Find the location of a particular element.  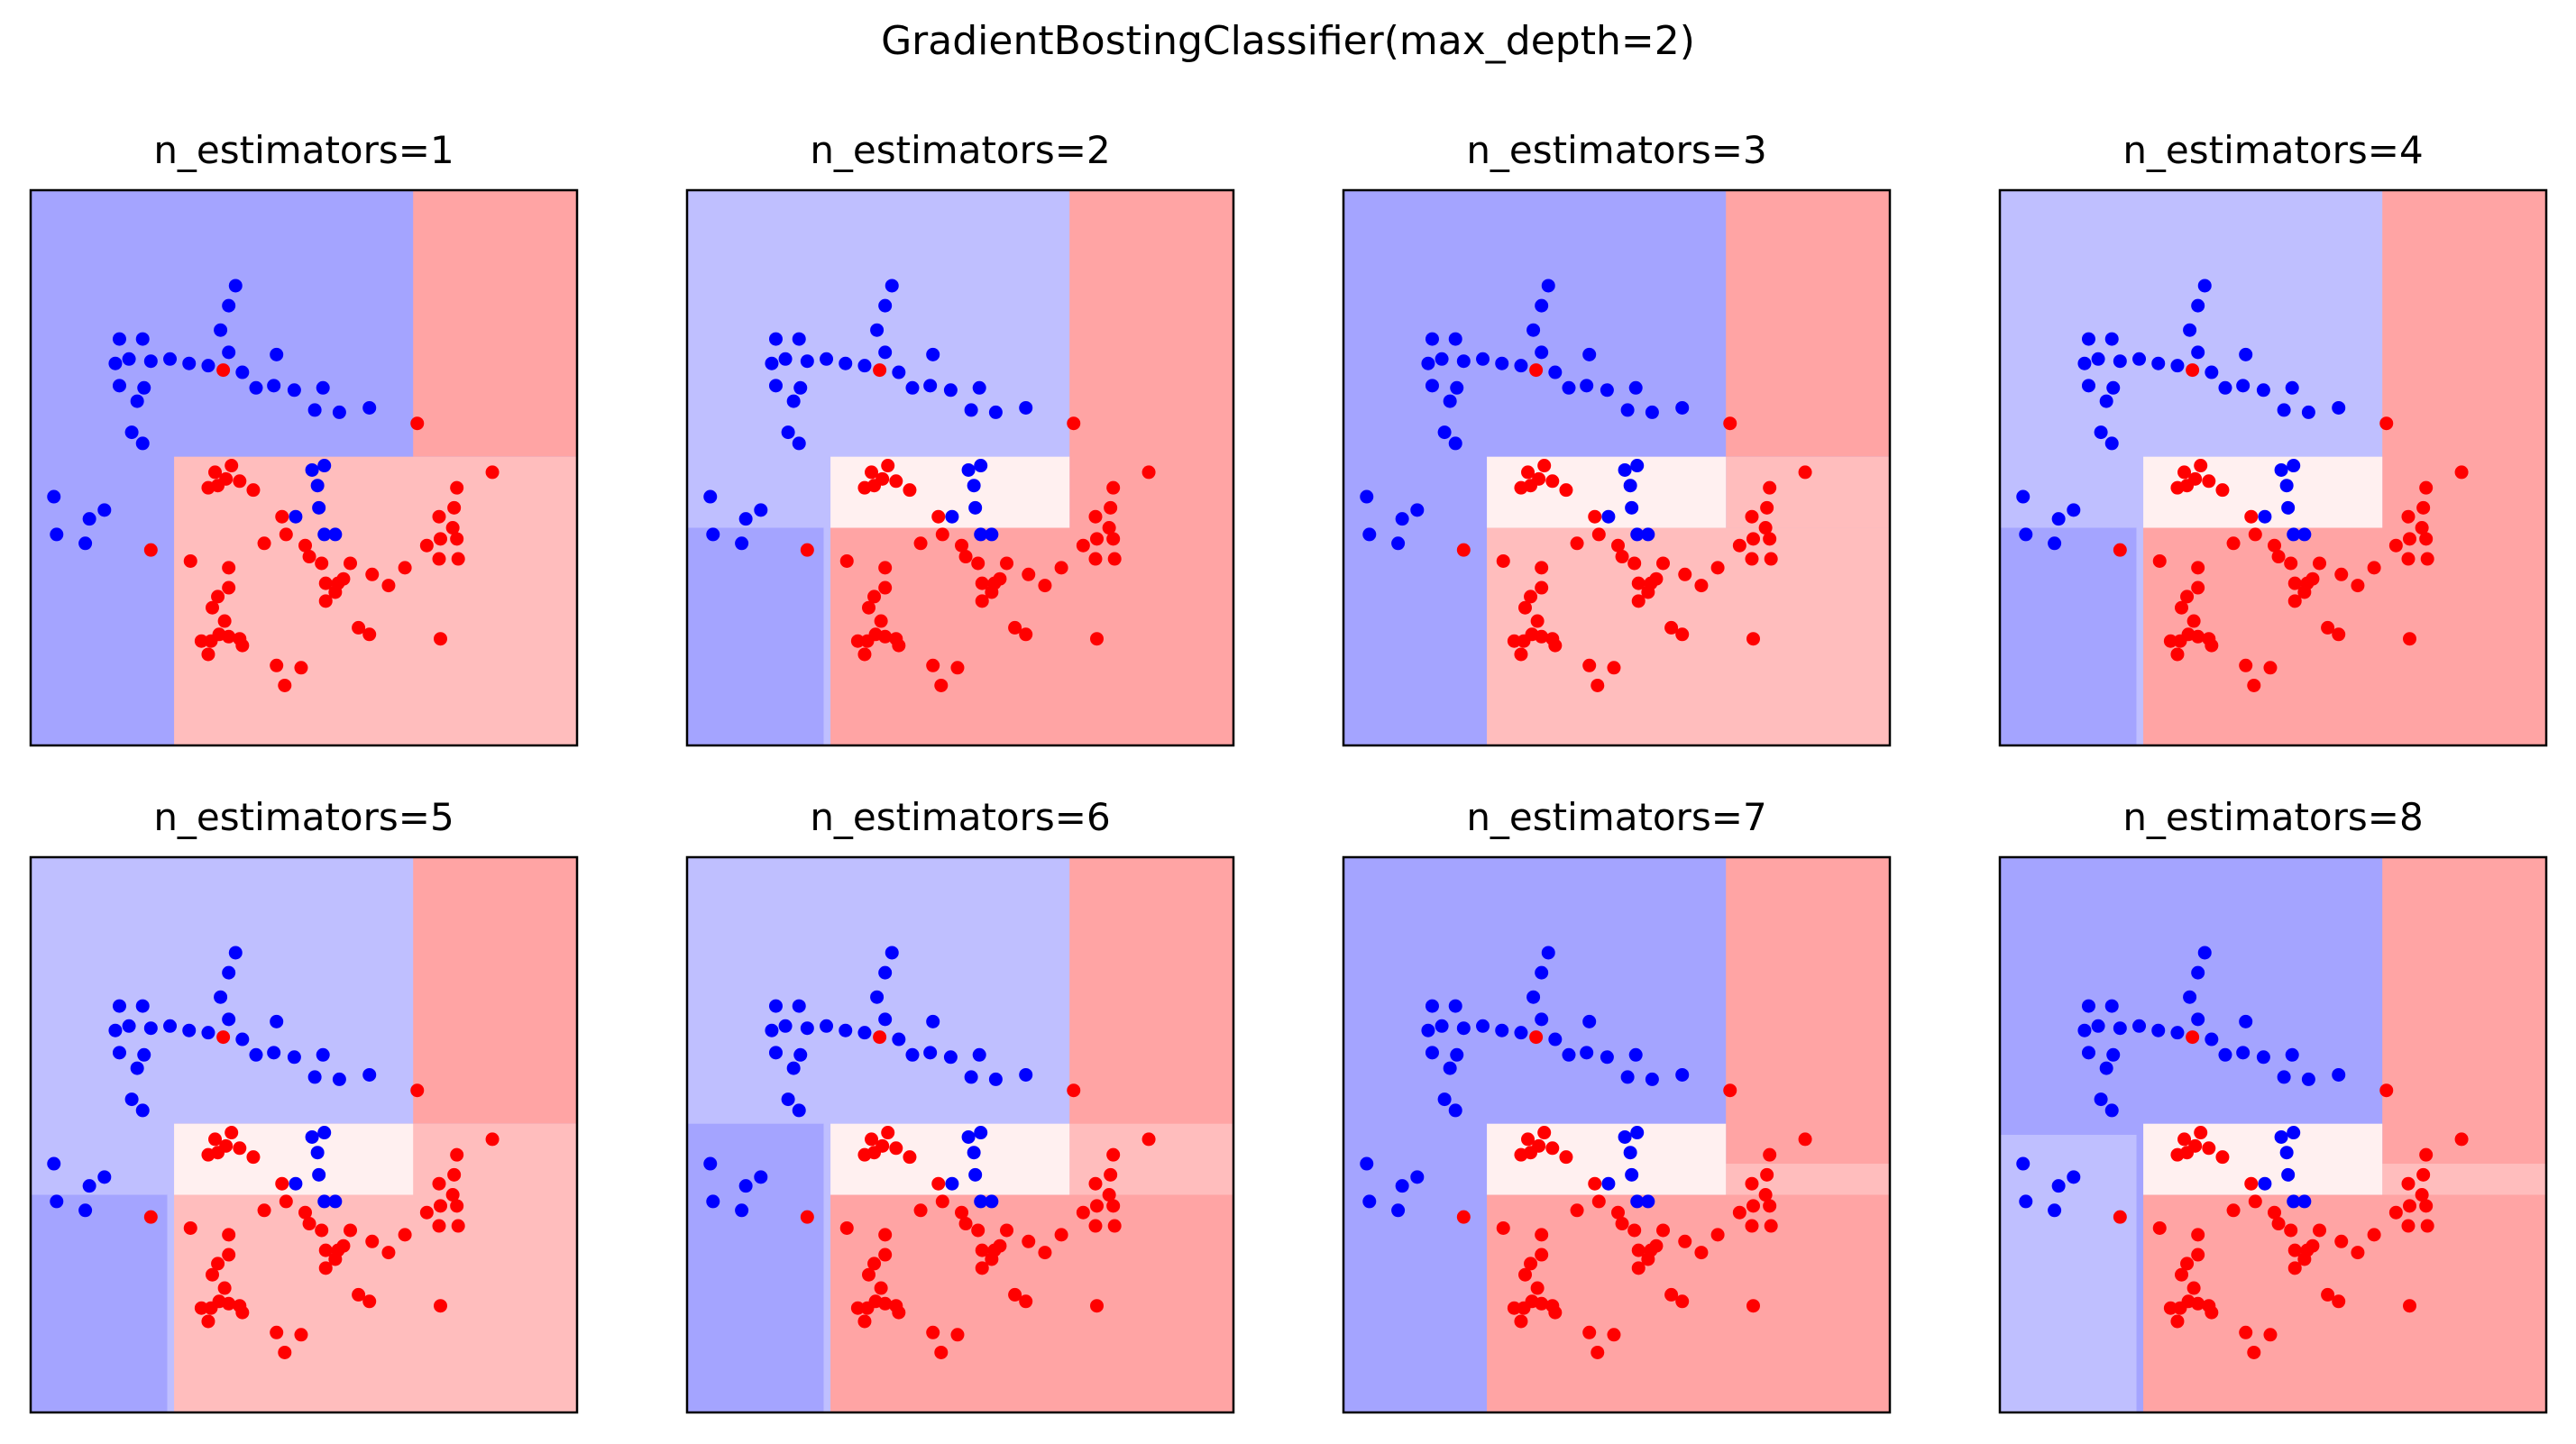

subplot-title: n_estimators=6 is located at coordinates (960, 817).